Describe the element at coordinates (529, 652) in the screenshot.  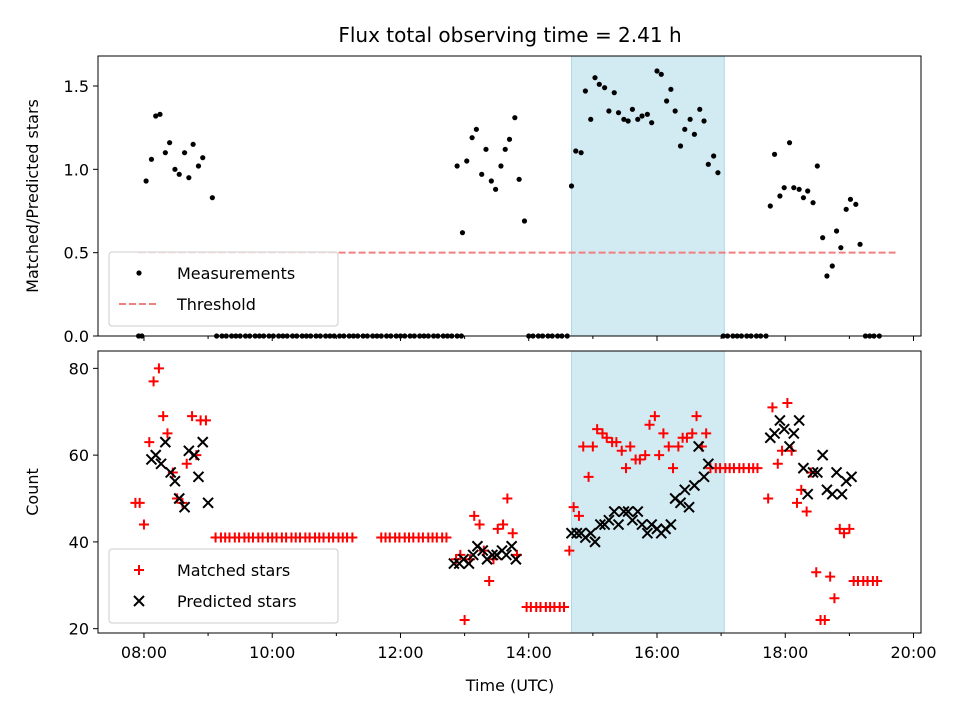
I see `x-tick-label: 14:00` at that location.